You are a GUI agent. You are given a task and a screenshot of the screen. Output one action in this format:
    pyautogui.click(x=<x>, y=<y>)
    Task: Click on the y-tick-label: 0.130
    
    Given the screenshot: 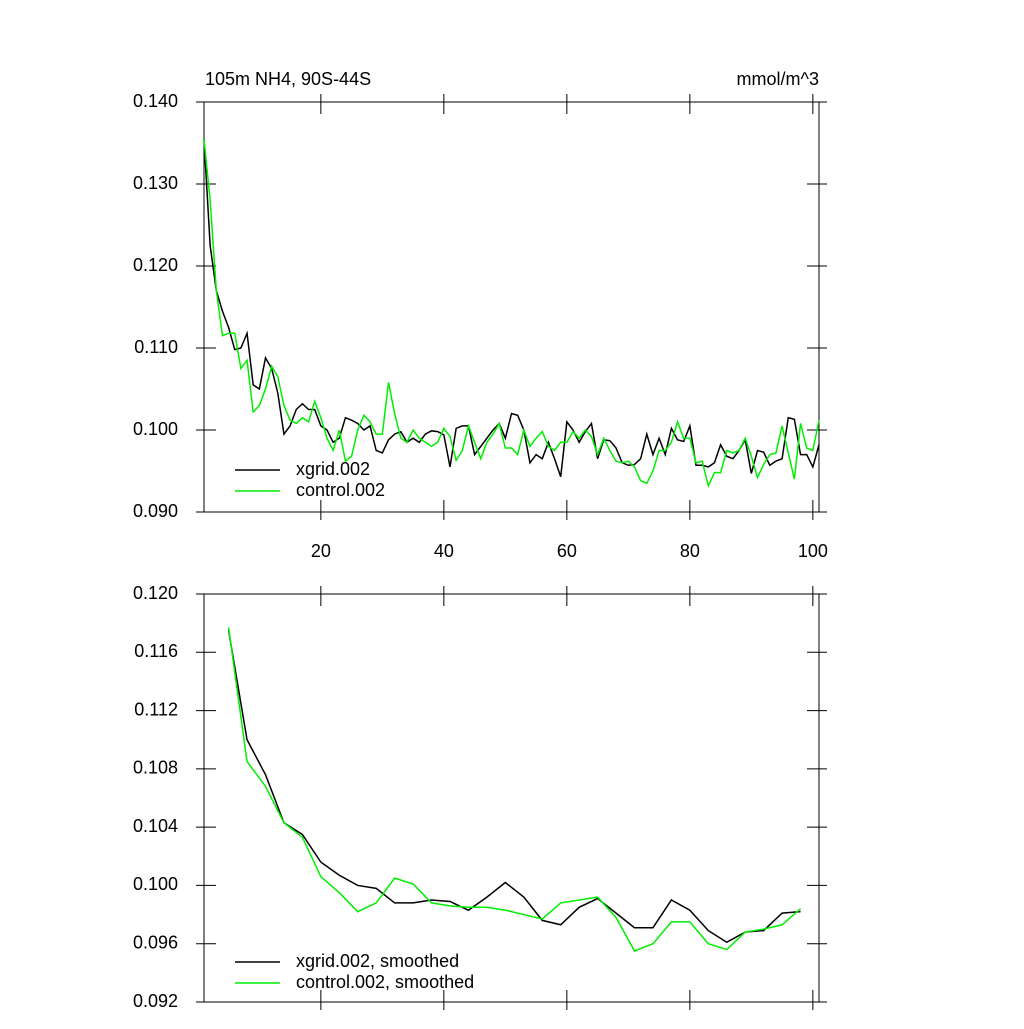 What is the action you would take?
    pyautogui.click(x=155, y=183)
    